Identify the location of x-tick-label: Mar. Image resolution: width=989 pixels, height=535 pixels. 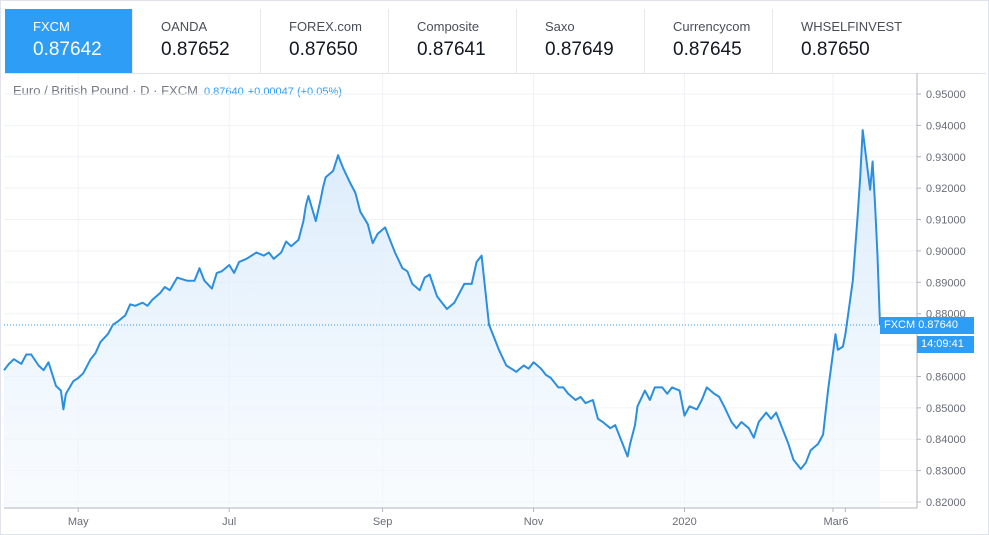
(833, 522).